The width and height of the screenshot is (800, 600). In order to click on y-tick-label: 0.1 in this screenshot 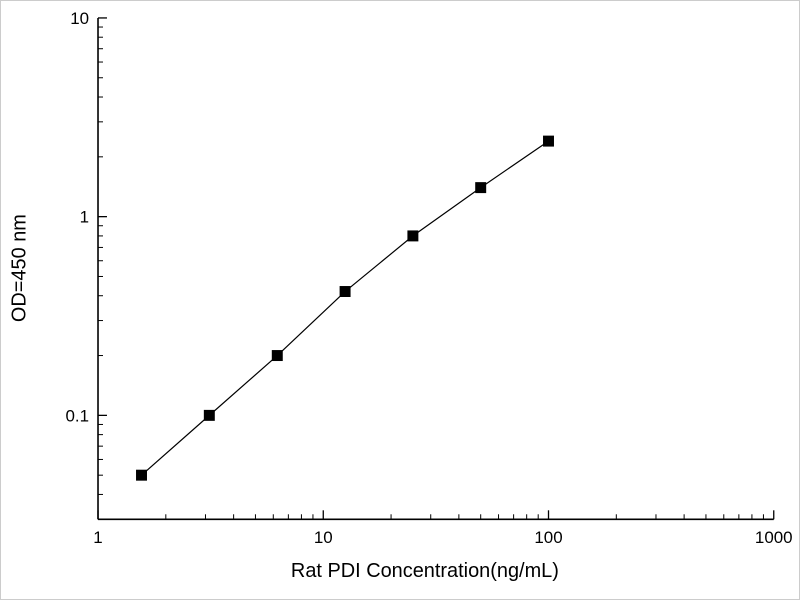, I will do `click(77, 415)`.